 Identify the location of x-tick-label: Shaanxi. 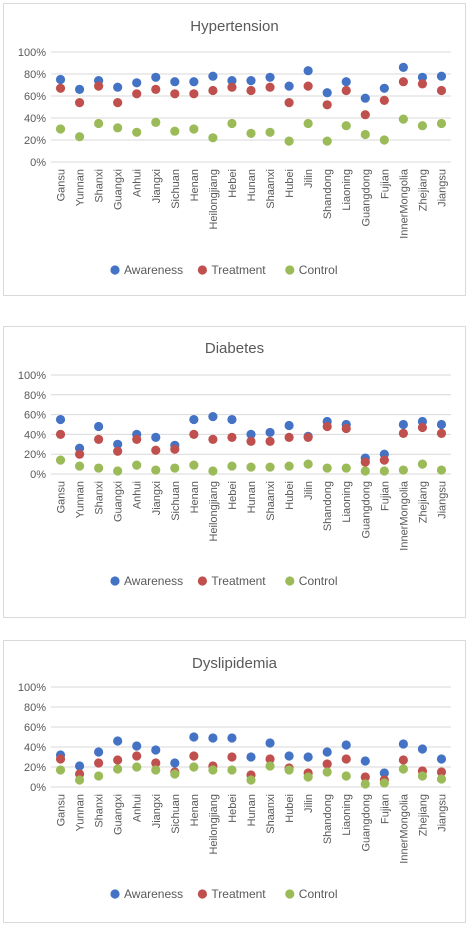
(271, 189).